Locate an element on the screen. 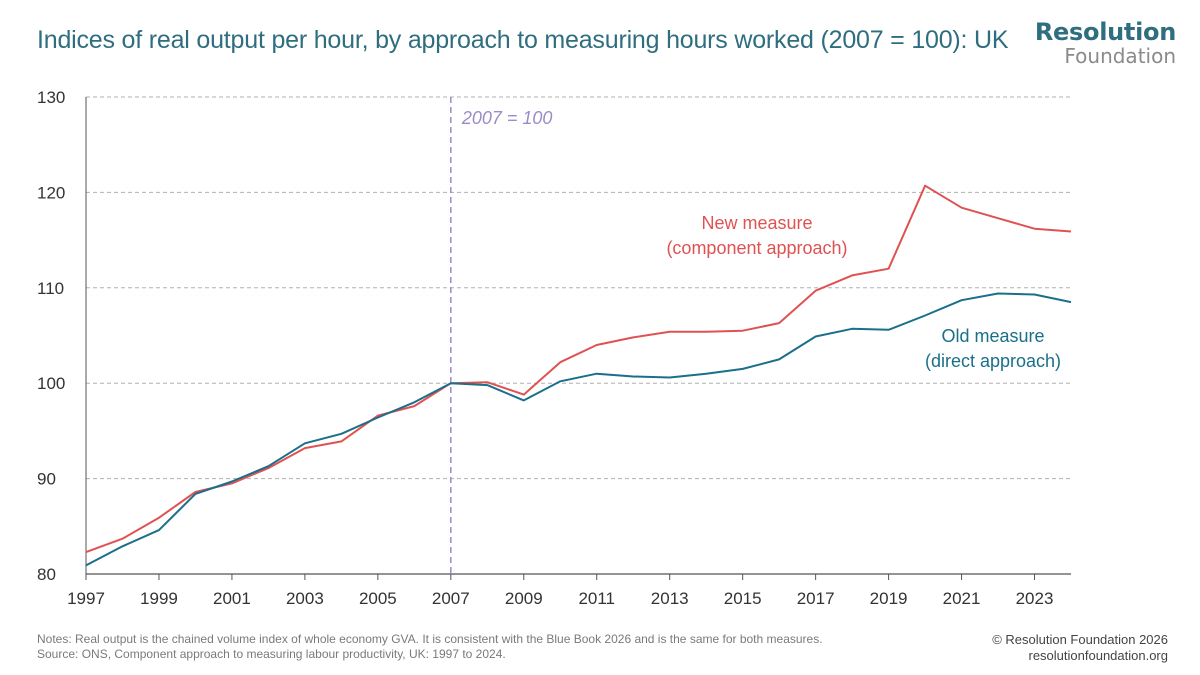 This screenshot has width=1200, height=675. y-tick-label: 80 is located at coordinates (46, 574).